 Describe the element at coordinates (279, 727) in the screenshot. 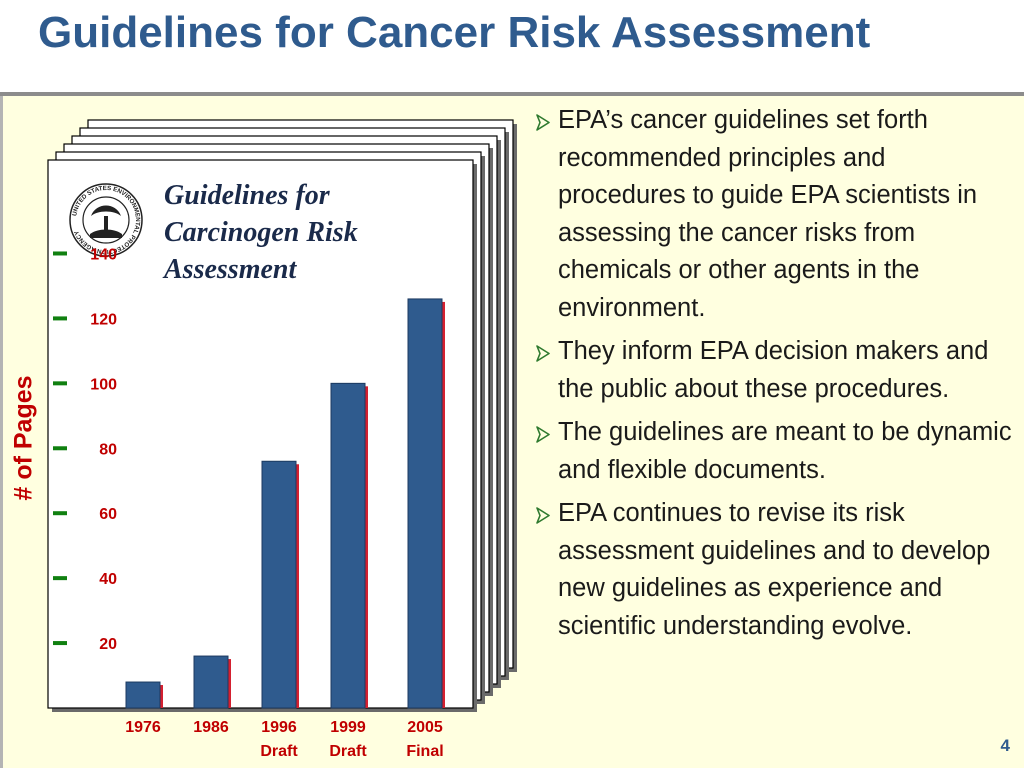

I see `x-tick-label: 1996` at that location.